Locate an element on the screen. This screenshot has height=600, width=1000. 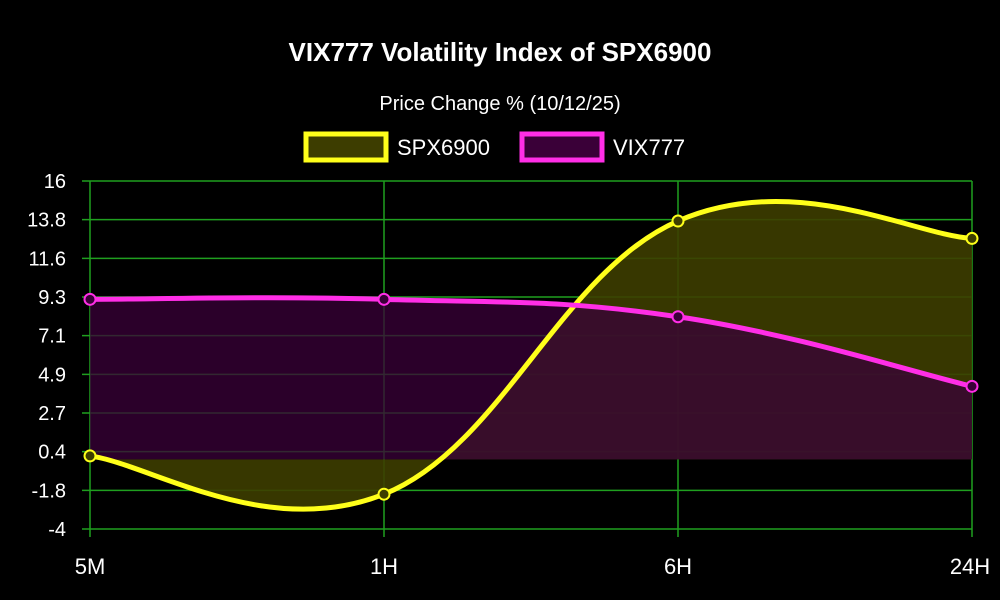
y-tick-label: 4.9 is located at coordinates (52, 375).